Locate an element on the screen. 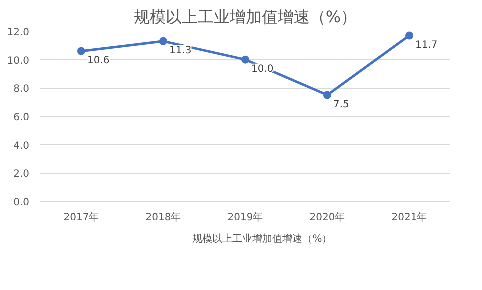 Image resolution: width=482 pixels, height=290 pixels. data-label: 7.5 is located at coordinates (342, 104).